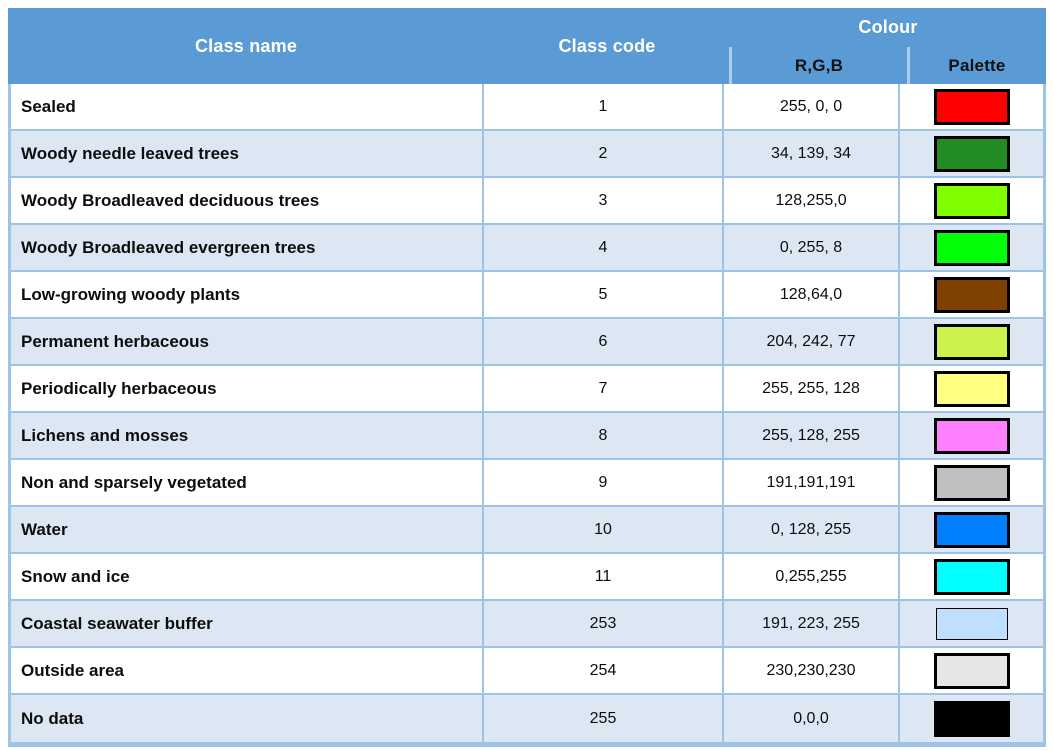 This screenshot has width=1054, height=751. I want to click on rgb-cell: 255, 128, 255, so click(812, 435).